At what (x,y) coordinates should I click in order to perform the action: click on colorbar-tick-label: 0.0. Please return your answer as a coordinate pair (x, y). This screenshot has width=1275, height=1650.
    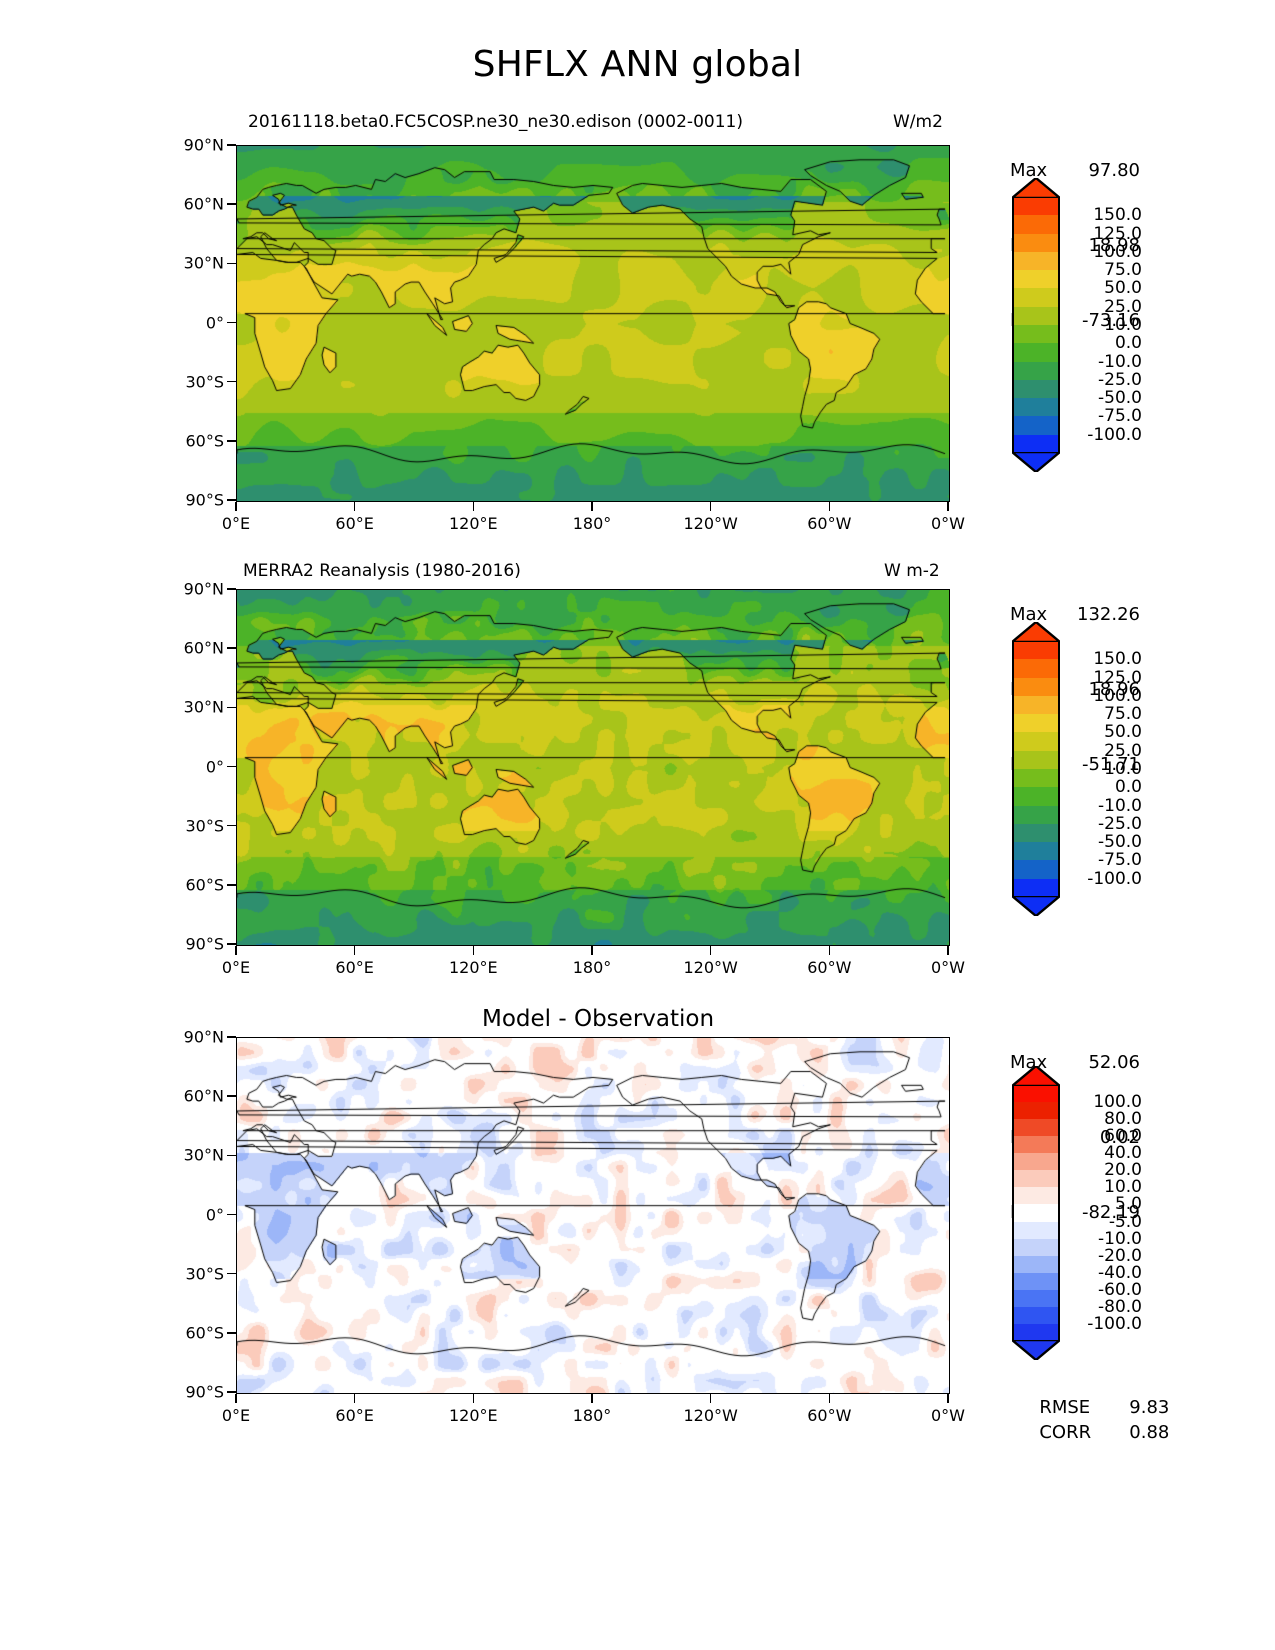
    Looking at the image, I should click on (1128, 343).